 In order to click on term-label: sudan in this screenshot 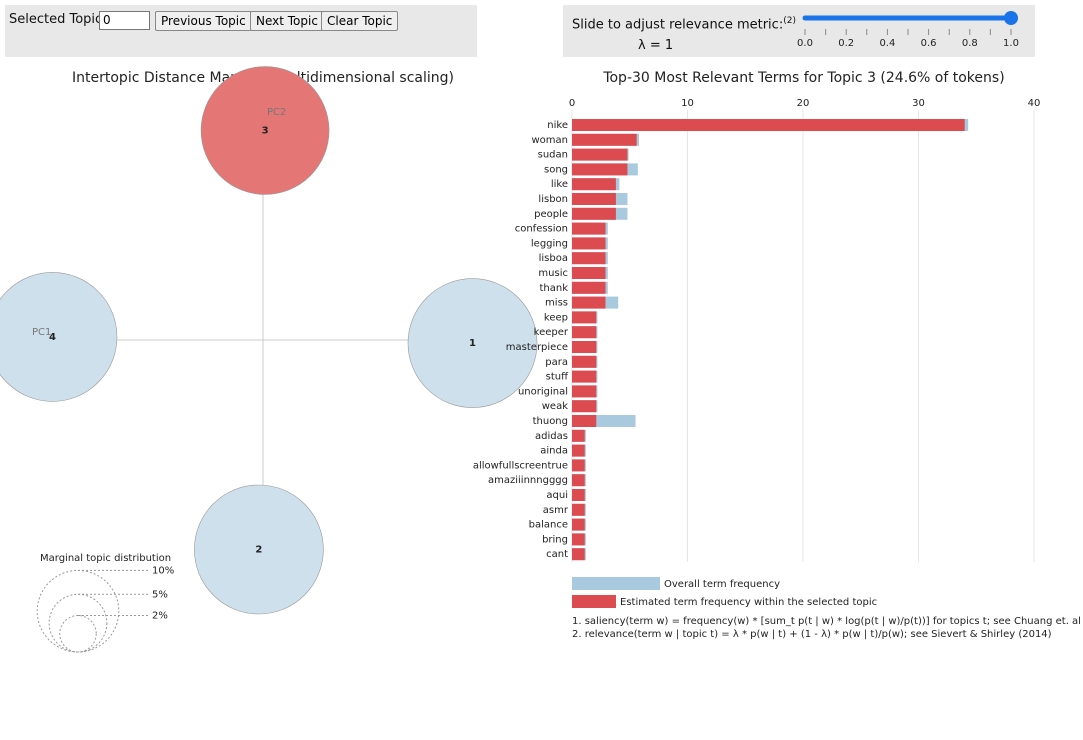, I will do `click(553, 155)`.